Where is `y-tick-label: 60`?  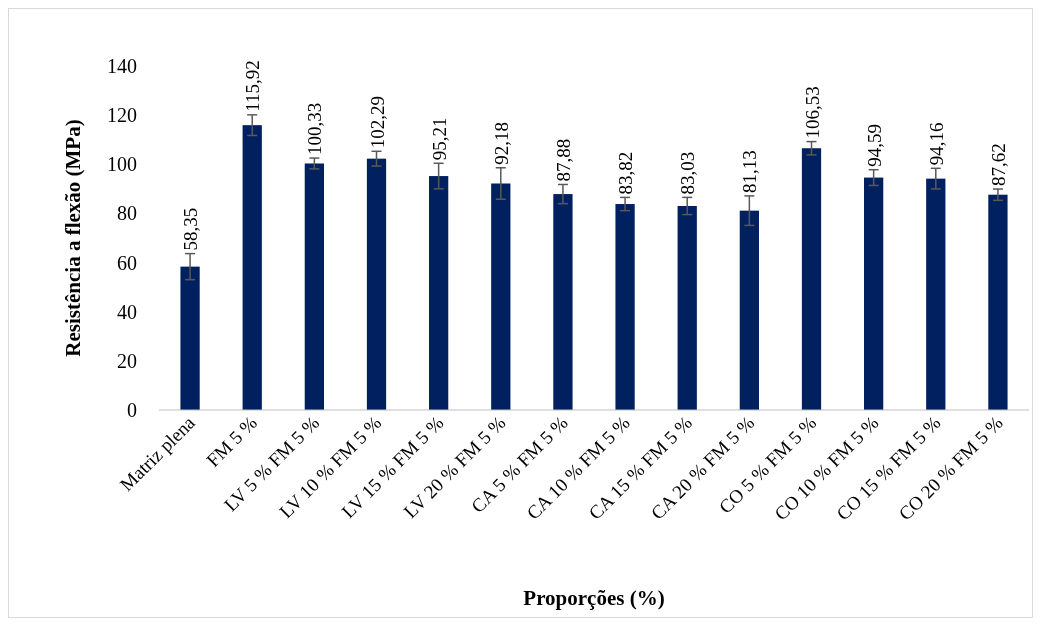 y-tick-label: 60 is located at coordinates (127, 262).